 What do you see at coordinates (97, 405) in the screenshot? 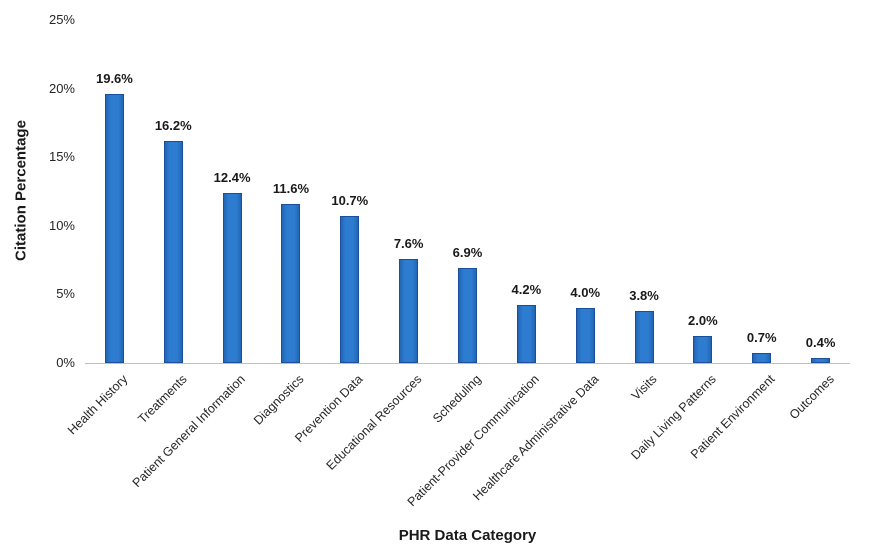
I see `x-category-label: Health History` at bounding box center [97, 405].